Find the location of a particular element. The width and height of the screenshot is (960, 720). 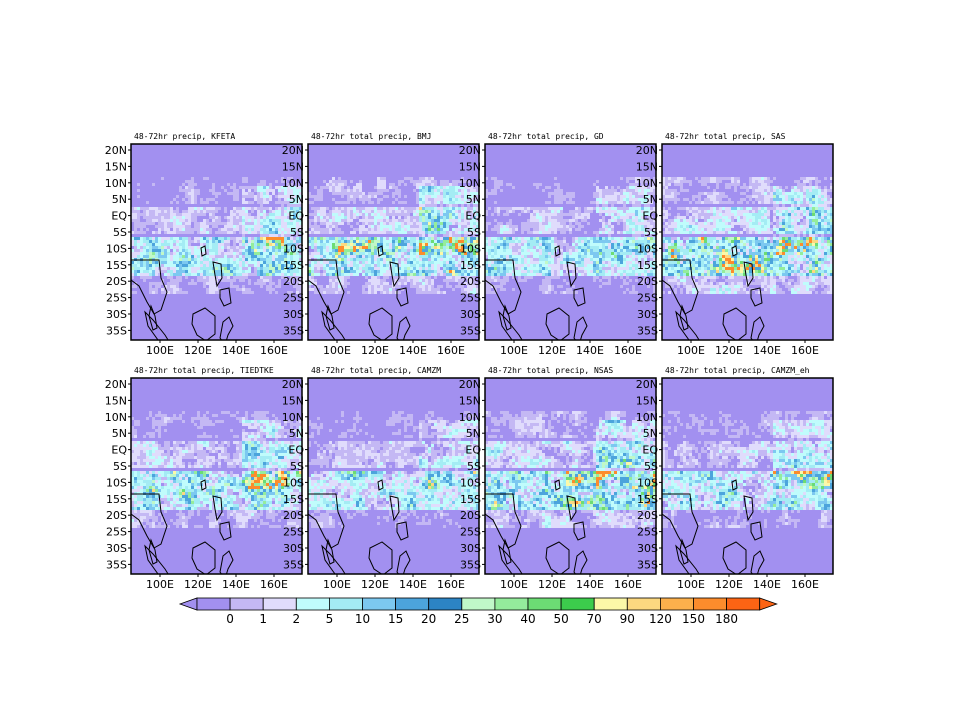

colorbar-label: 30 is located at coordinates (494, 619).